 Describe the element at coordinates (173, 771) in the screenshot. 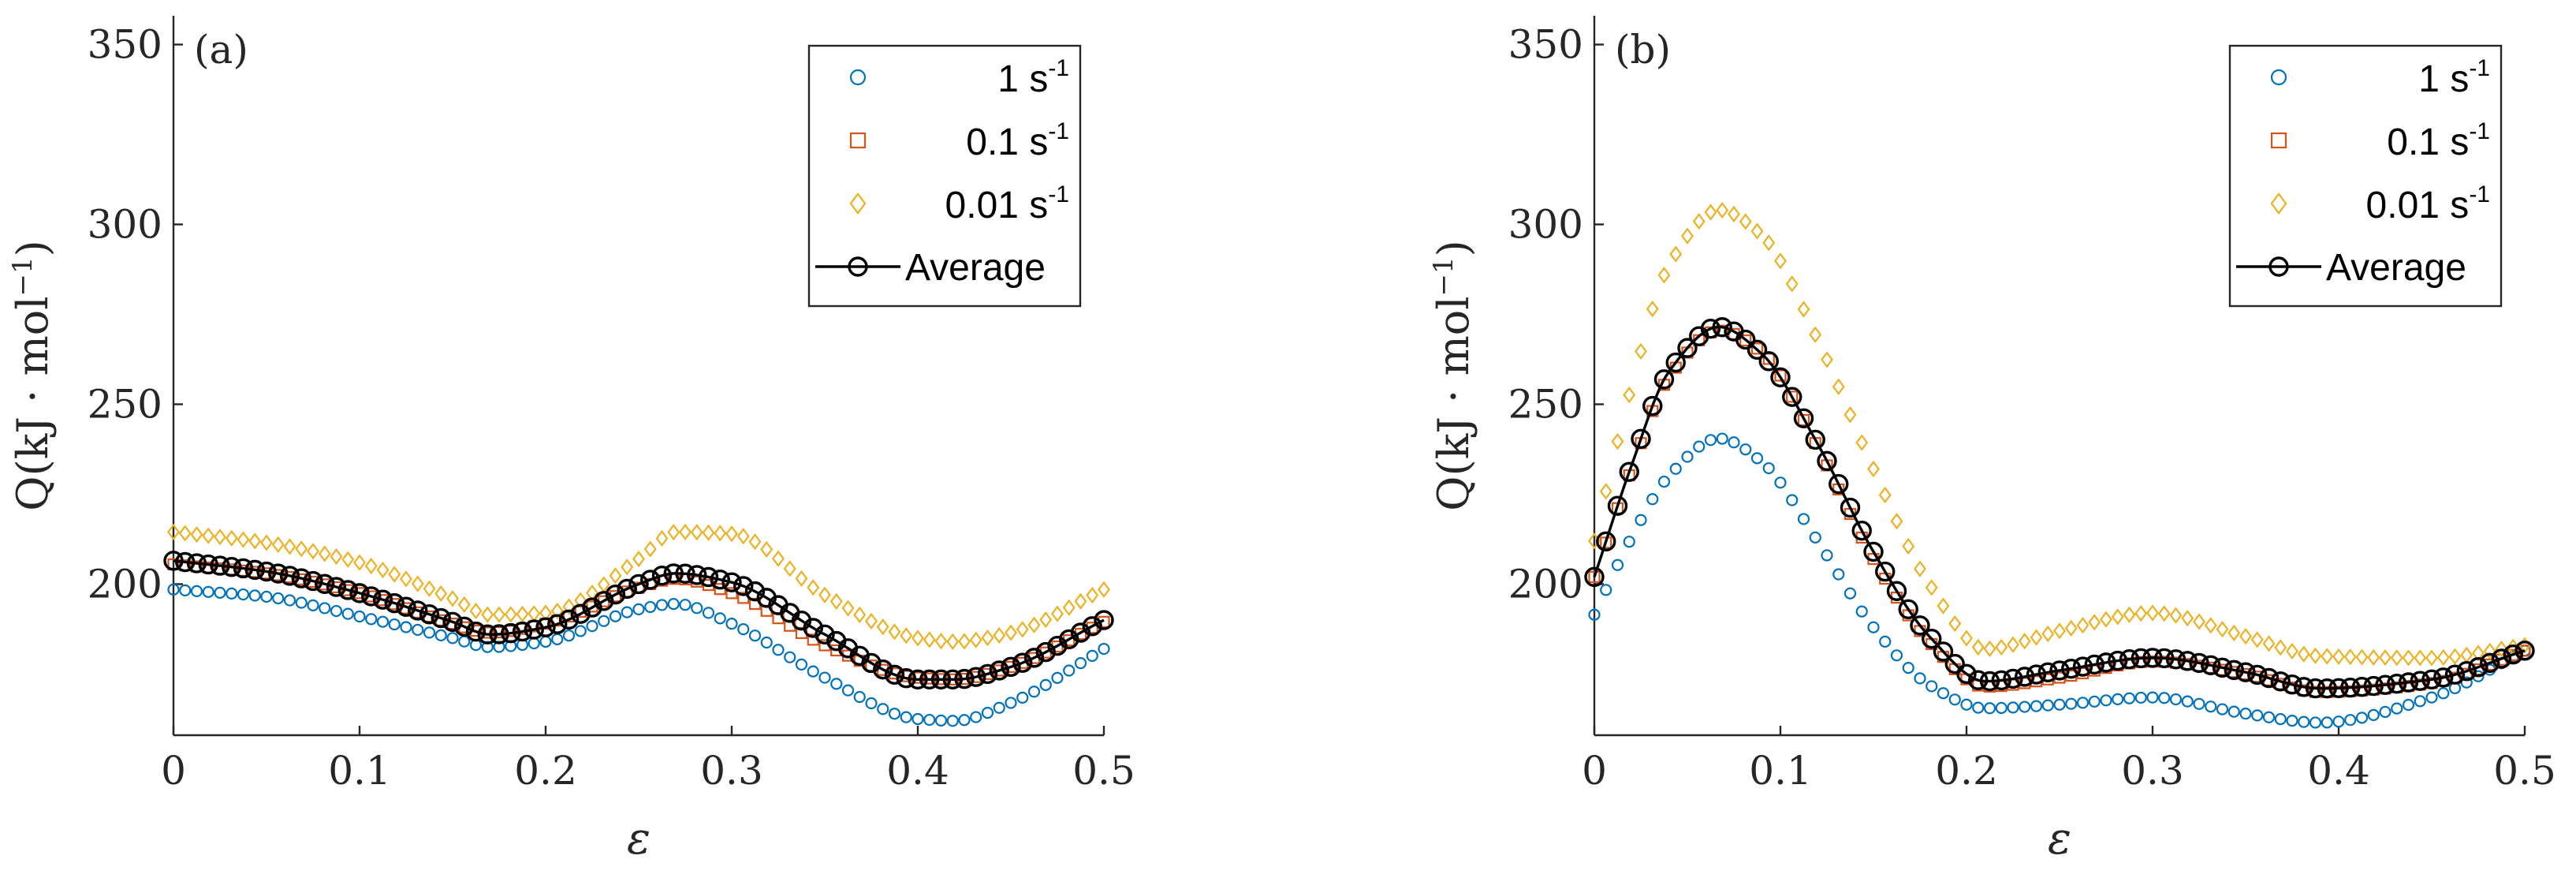

I see `x-tick-label: 0` at that location.